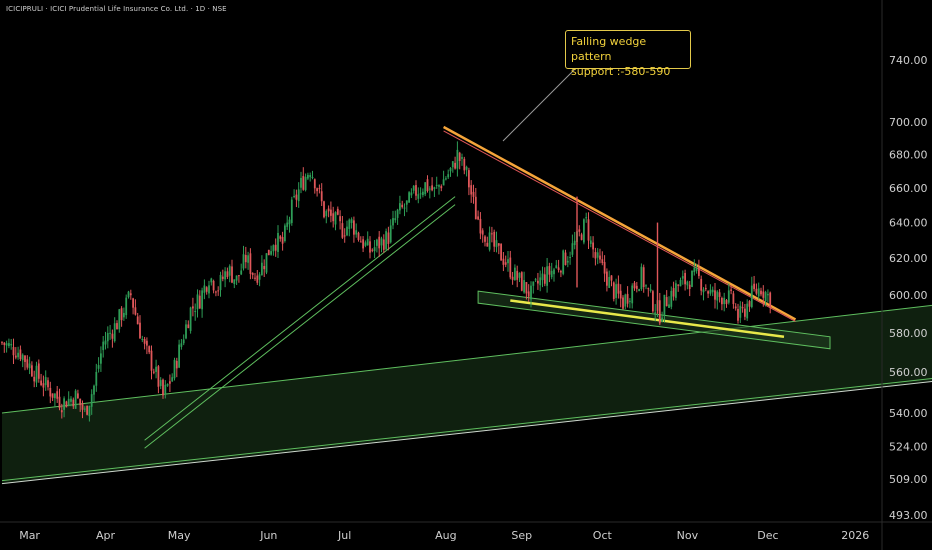  I want to click on time-tick-label: Aug, so click(445, 535).